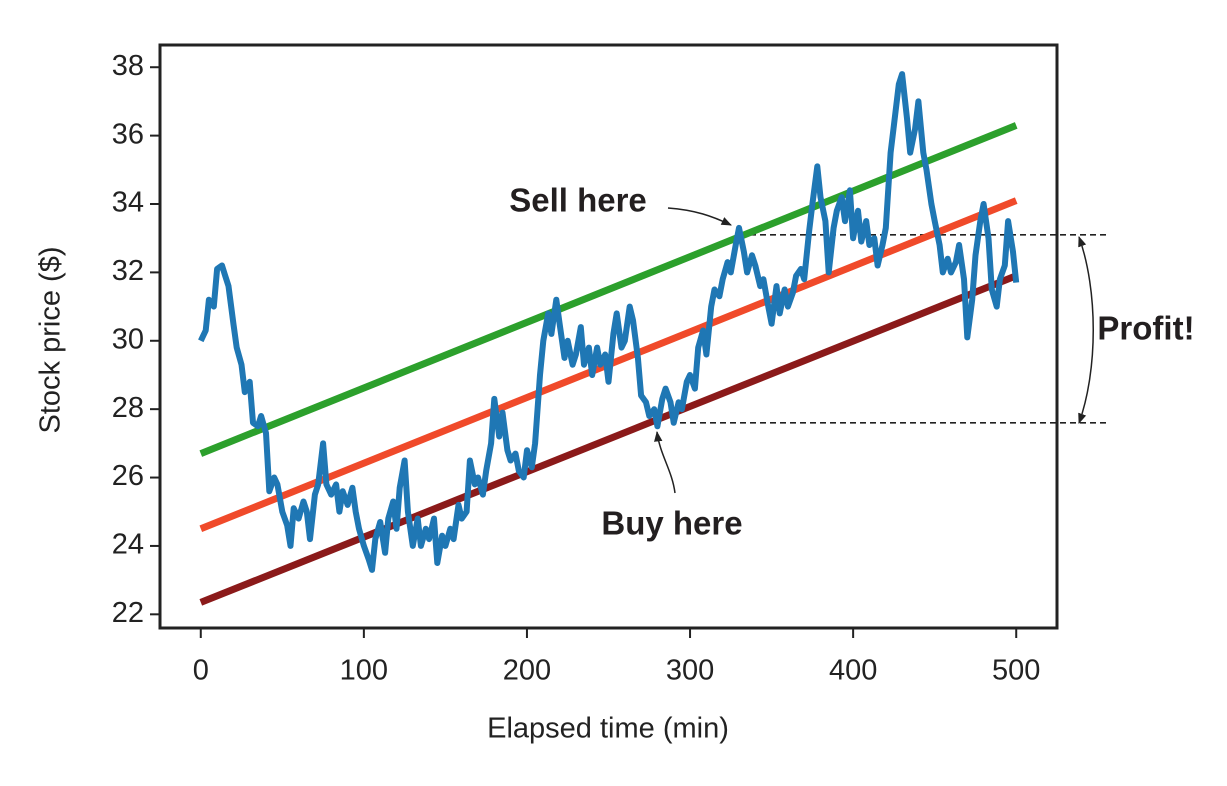 This screenshot has width=1227, height=786. What do you see at coordinates (128, 545) in the screenshot?
I see `y-tick-label: 24` at bounding box center [128, 545].